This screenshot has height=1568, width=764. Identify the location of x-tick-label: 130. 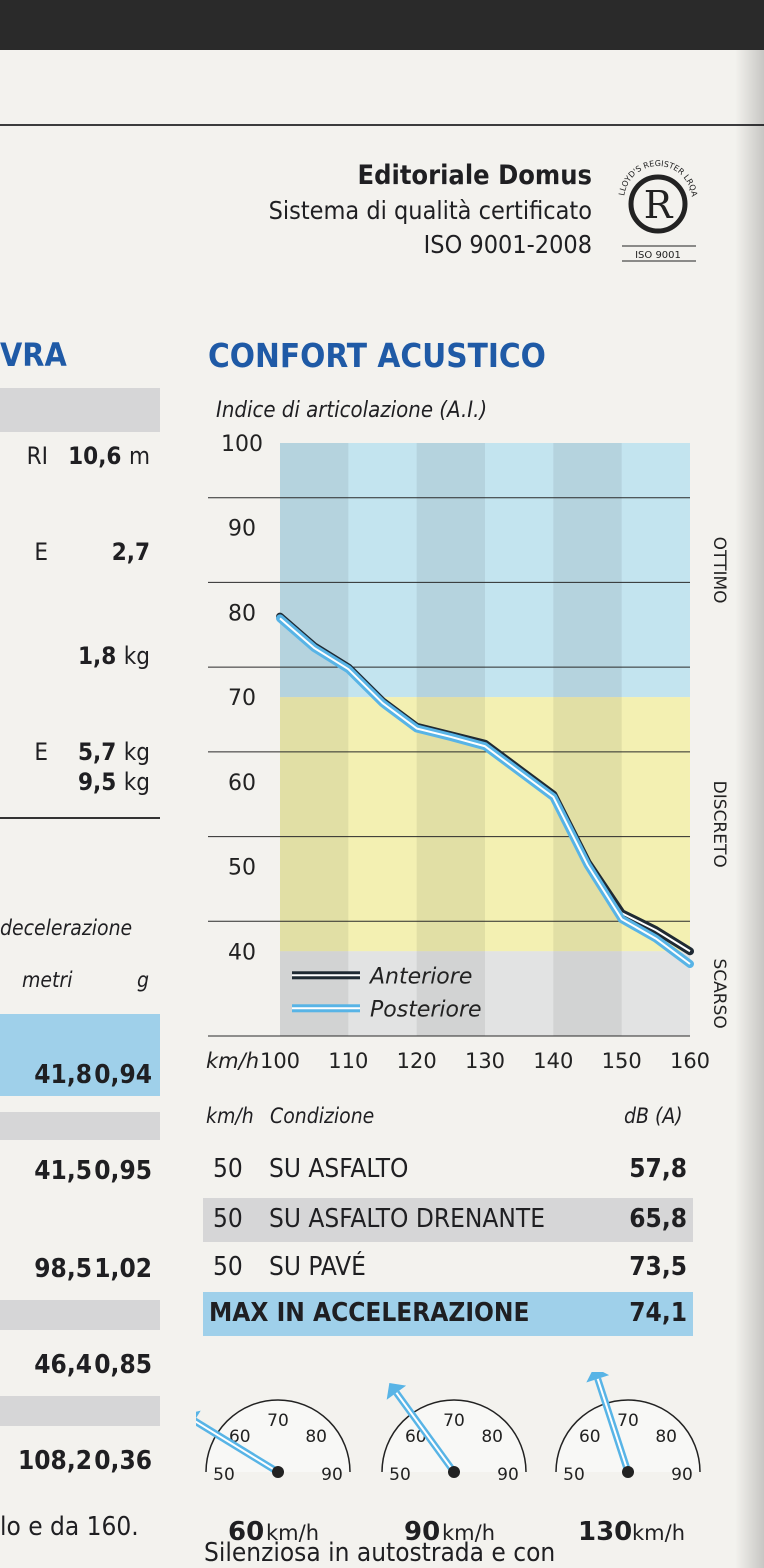
(485, 1061).